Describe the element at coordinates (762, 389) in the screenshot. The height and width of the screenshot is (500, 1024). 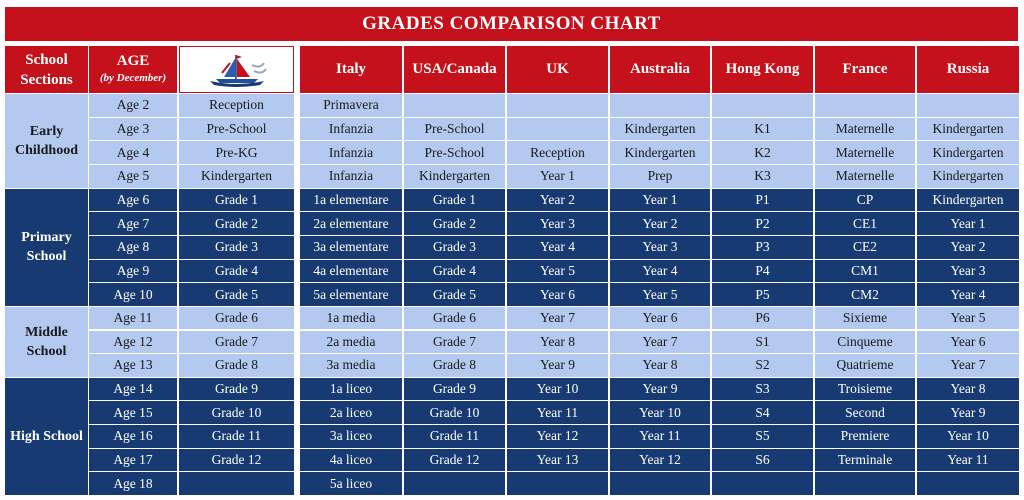
I see `grade-cell: S3` at that location.